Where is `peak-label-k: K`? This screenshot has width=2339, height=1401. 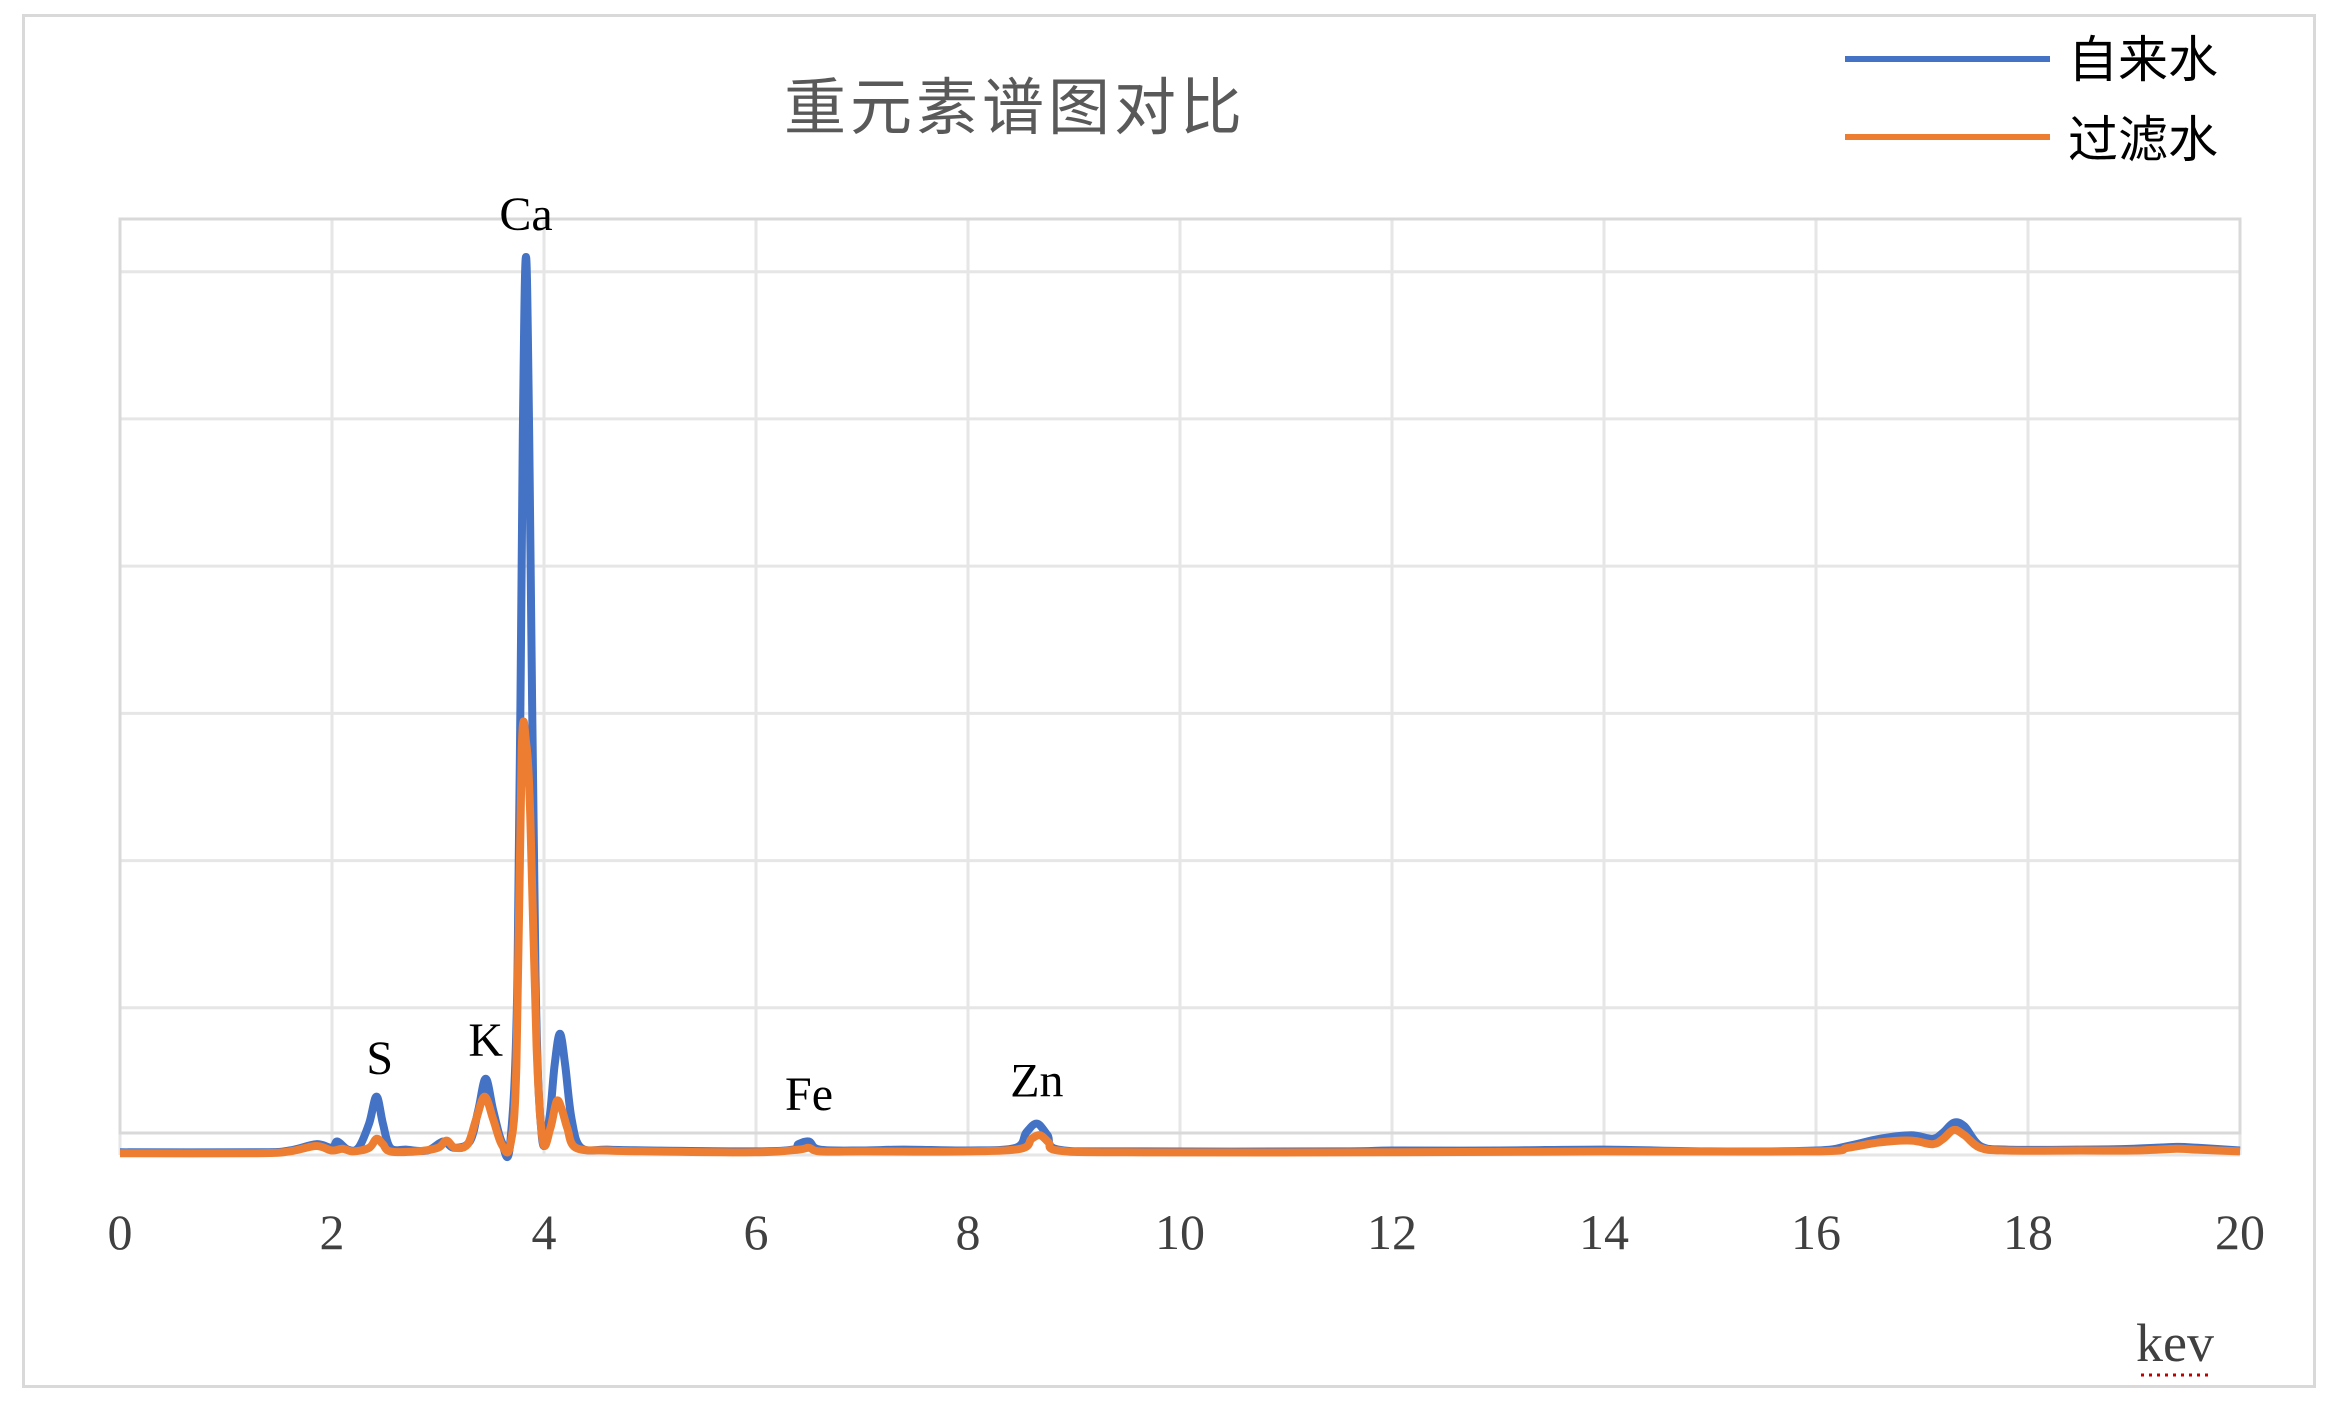 peak-label-k: K is located at coordinates (485, 1040).